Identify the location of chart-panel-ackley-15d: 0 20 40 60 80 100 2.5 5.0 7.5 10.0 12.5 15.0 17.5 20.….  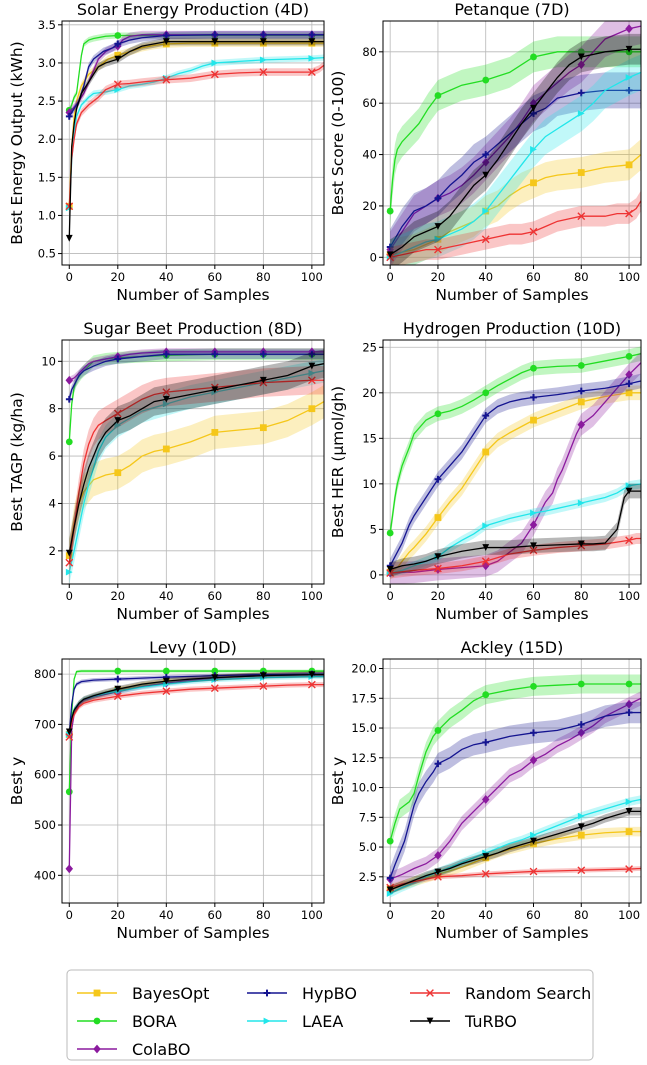
(485, 790).